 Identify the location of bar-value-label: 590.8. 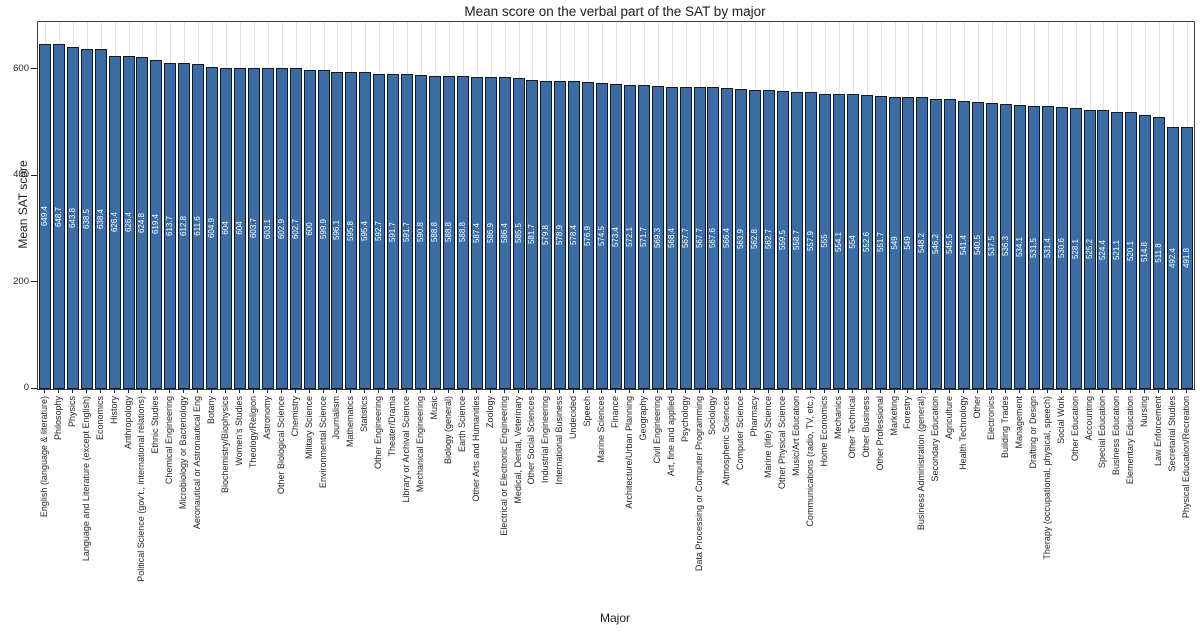
(420, 231).